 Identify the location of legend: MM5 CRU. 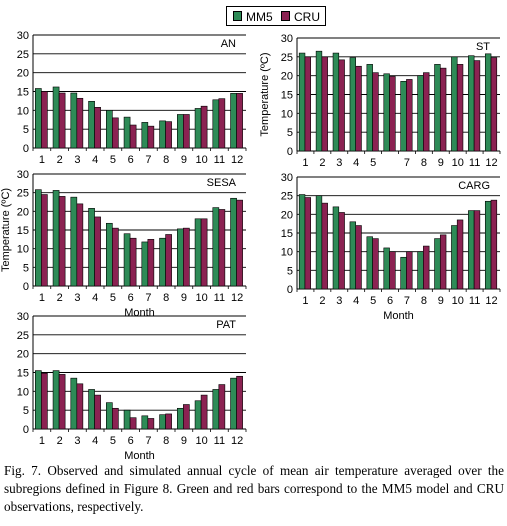
(276, 16).